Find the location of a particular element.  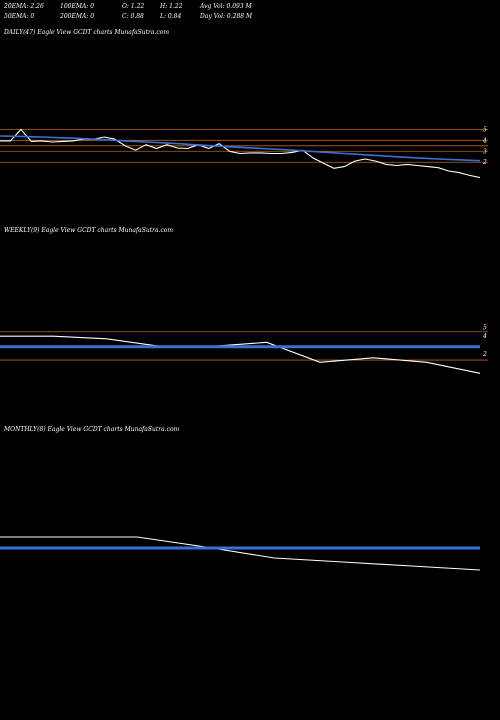

daily-y-tick-label: 4 is located at coordinates (484, 140).